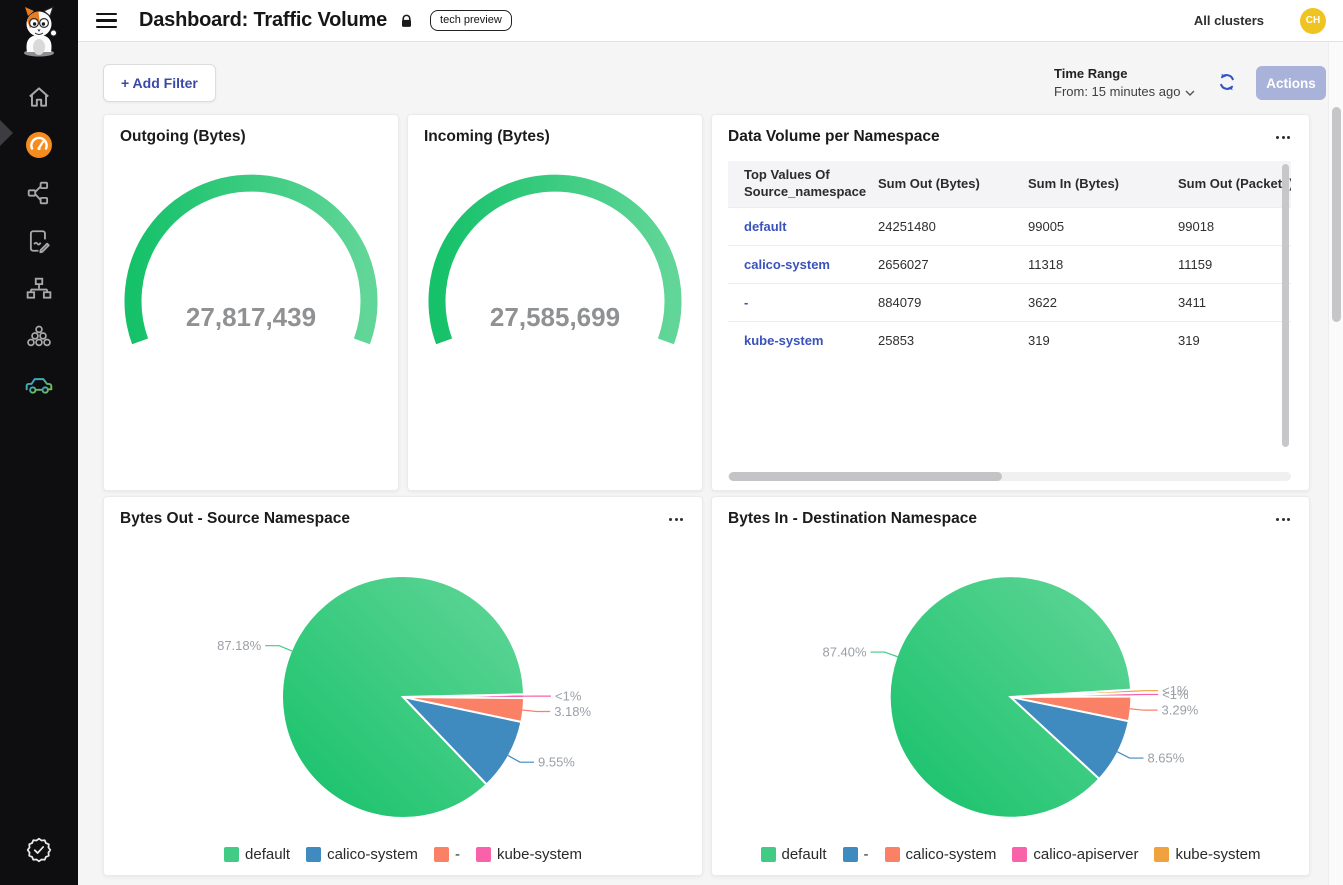 The width and height of the screenshot is (1343, 885). I want to click on refresh-button, so click(1227, 83).